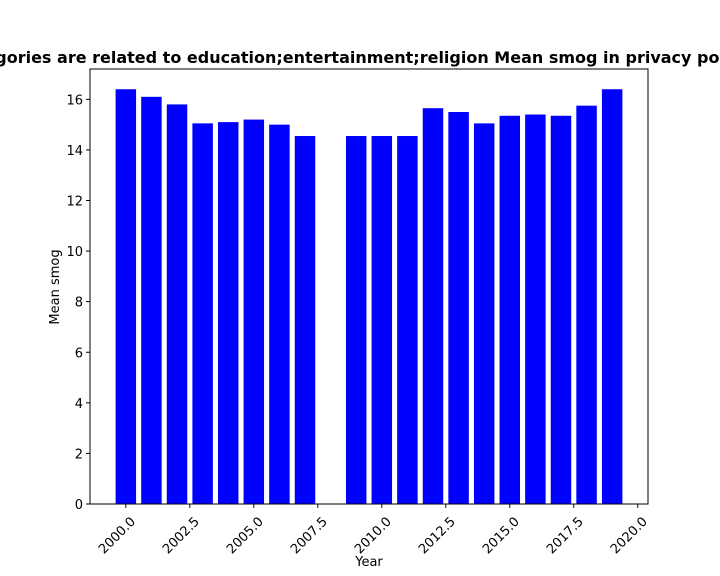 This screenshot has width=720, height=576. What do you see at coordinates (535, 309) in the screenshot?
I see `bar-2016` at bounding box center [535, 309].